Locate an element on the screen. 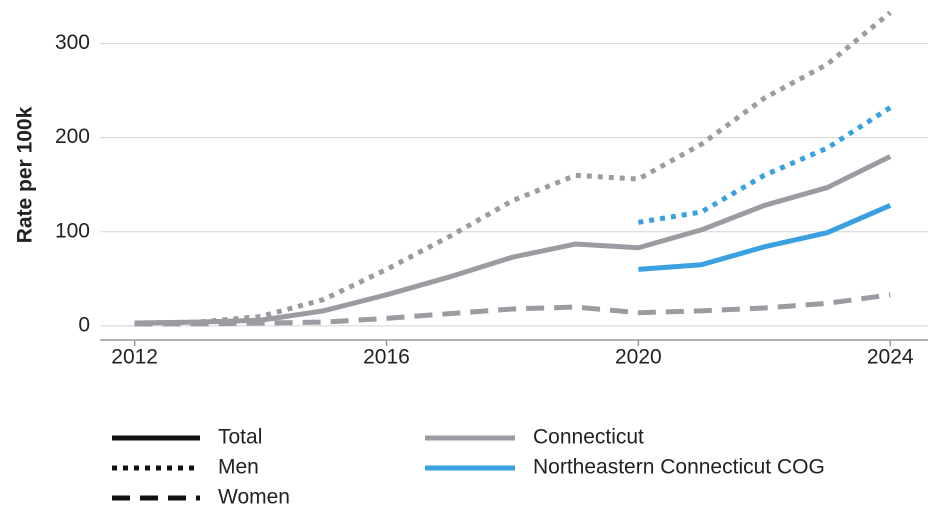 The height and width of the screenshot is (512, 938). y-tick-label: 300 is located at coordinates (72, 42).